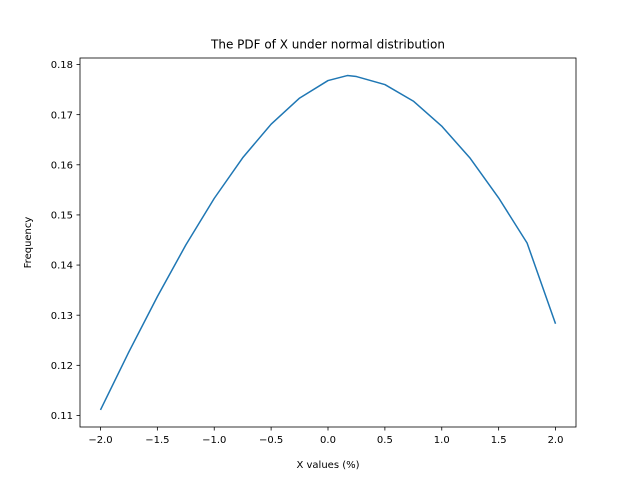 This screenshot has width=640, height=480. Describe the element at coordinates (385, 440) in the screenshot. I see `x-tick-label: 0.5` at that location.